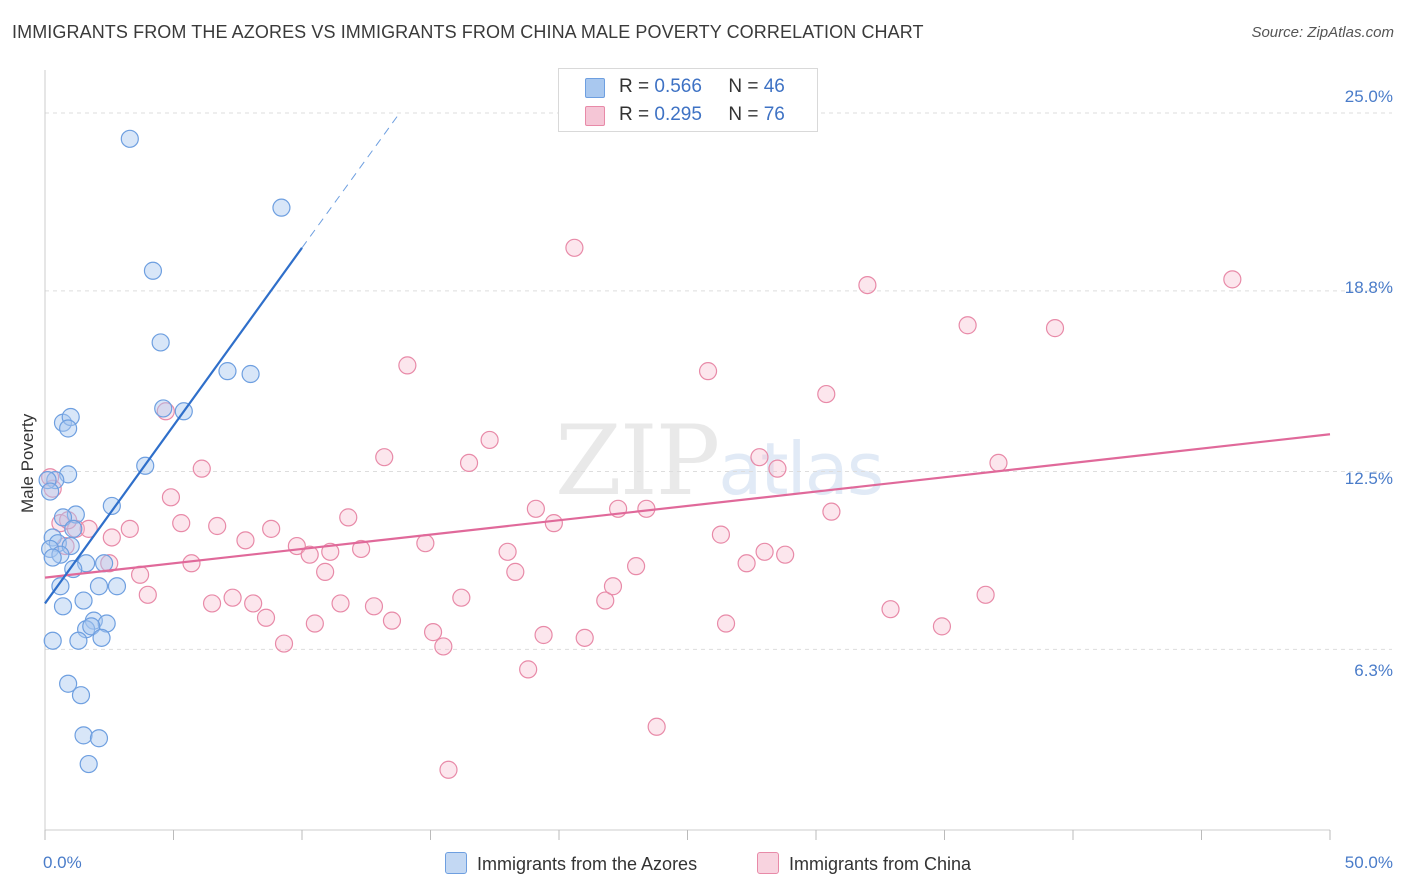  Describe the element at coordinates (595, 116) in the screenshot. I see `china-swatch` at that location.